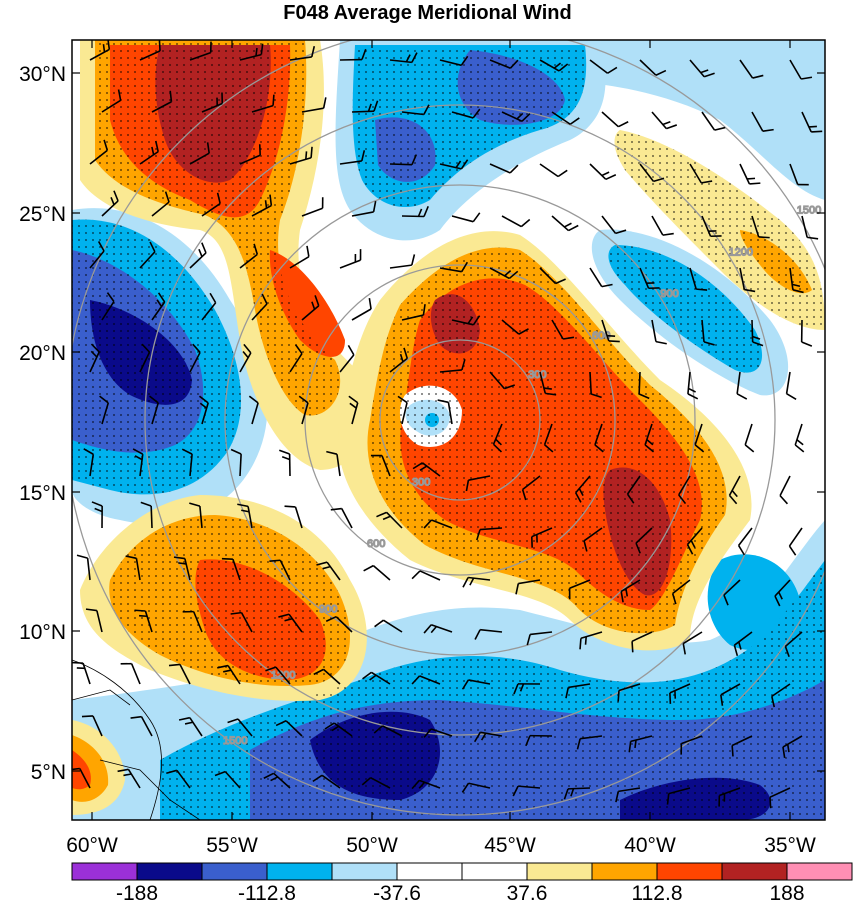 The image size is (855, 900). I want to click on colorbar-label: 188, so click(786, 891).